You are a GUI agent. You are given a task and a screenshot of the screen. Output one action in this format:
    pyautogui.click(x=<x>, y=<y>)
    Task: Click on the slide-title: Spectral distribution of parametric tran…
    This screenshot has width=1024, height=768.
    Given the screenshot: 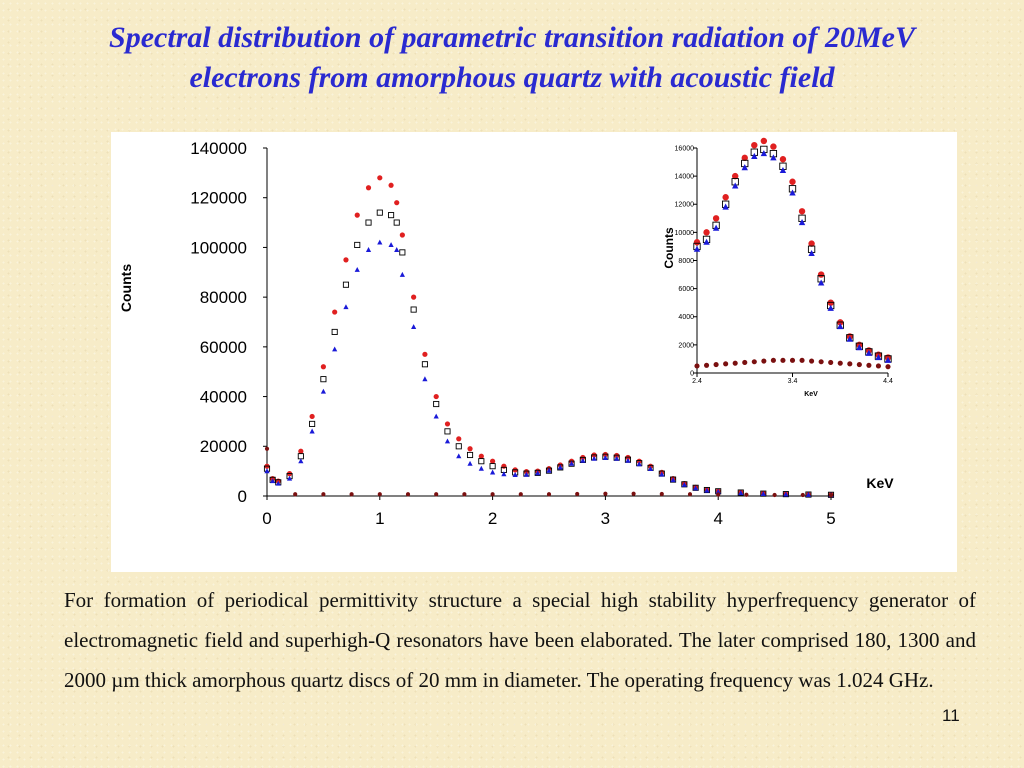 What is the action you would take?
    pyautogui.click(x=512, y=58)
    